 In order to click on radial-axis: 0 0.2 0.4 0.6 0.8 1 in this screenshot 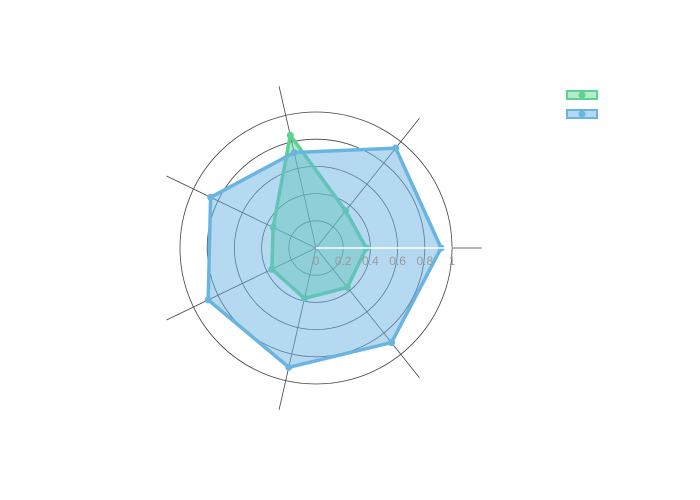, I will do `click(384, 257)`.